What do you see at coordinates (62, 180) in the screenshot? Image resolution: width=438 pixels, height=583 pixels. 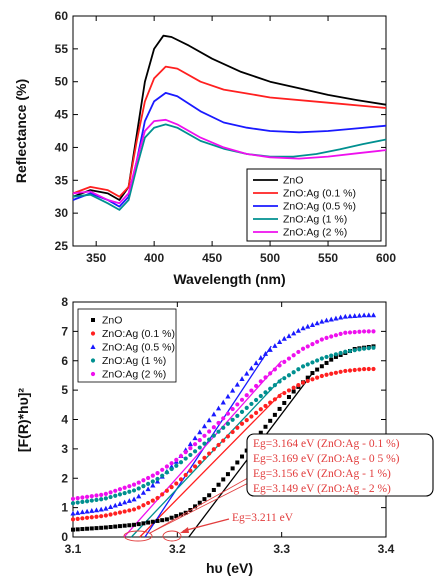 I see `reflectance-y-tick-label: 35` at bounding box center [62, 180].